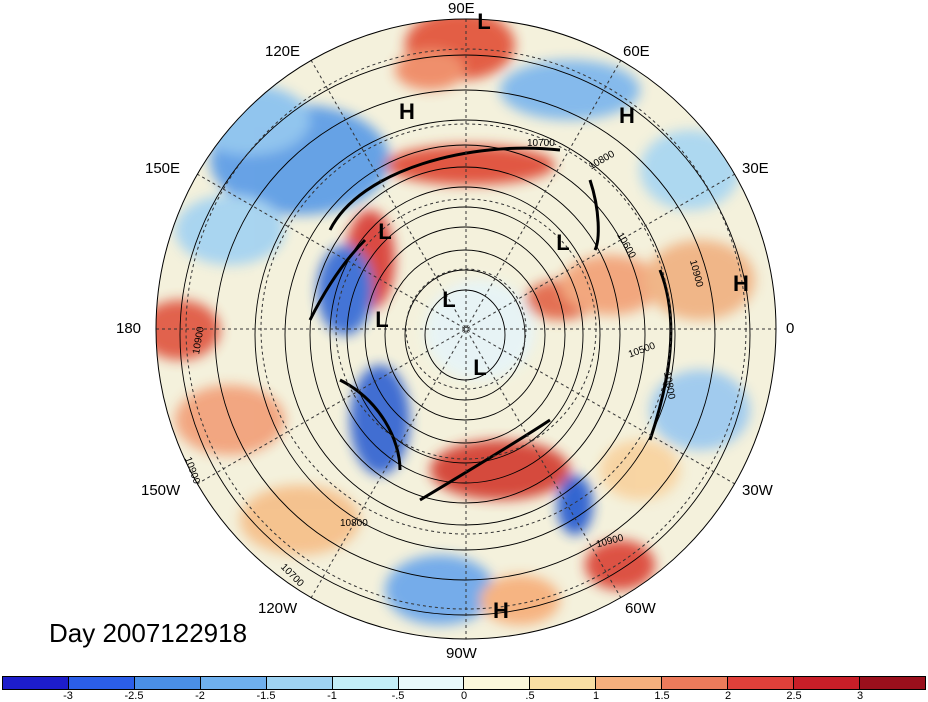 The width and height of the screenshot is (928, 702). What do you see at coordinates (161, 490) in the screenshot?
I see `lon-label-150w: 150W` at bounding box center [161, 490].